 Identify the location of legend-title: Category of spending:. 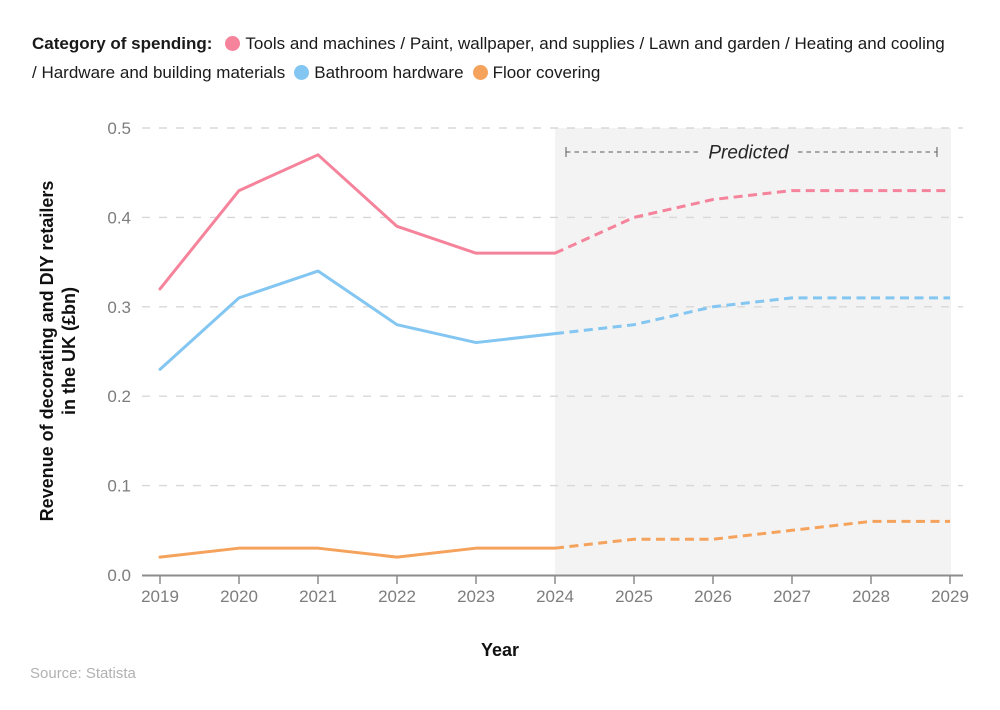
(122, 43).